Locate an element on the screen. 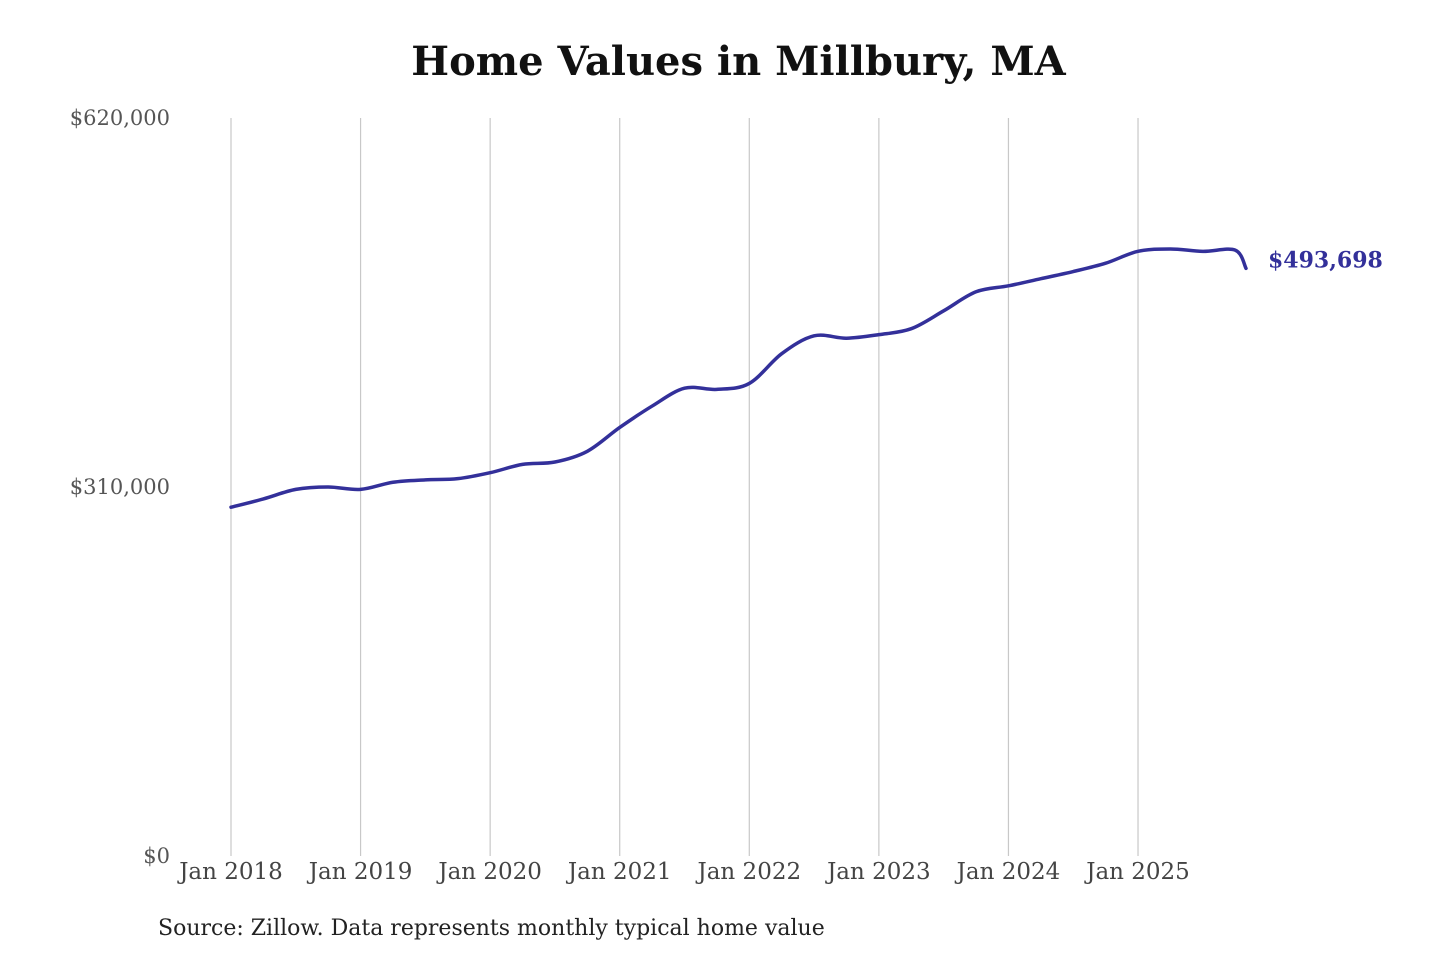  y-tick-label: $0 is located at coordinates (156, 856).